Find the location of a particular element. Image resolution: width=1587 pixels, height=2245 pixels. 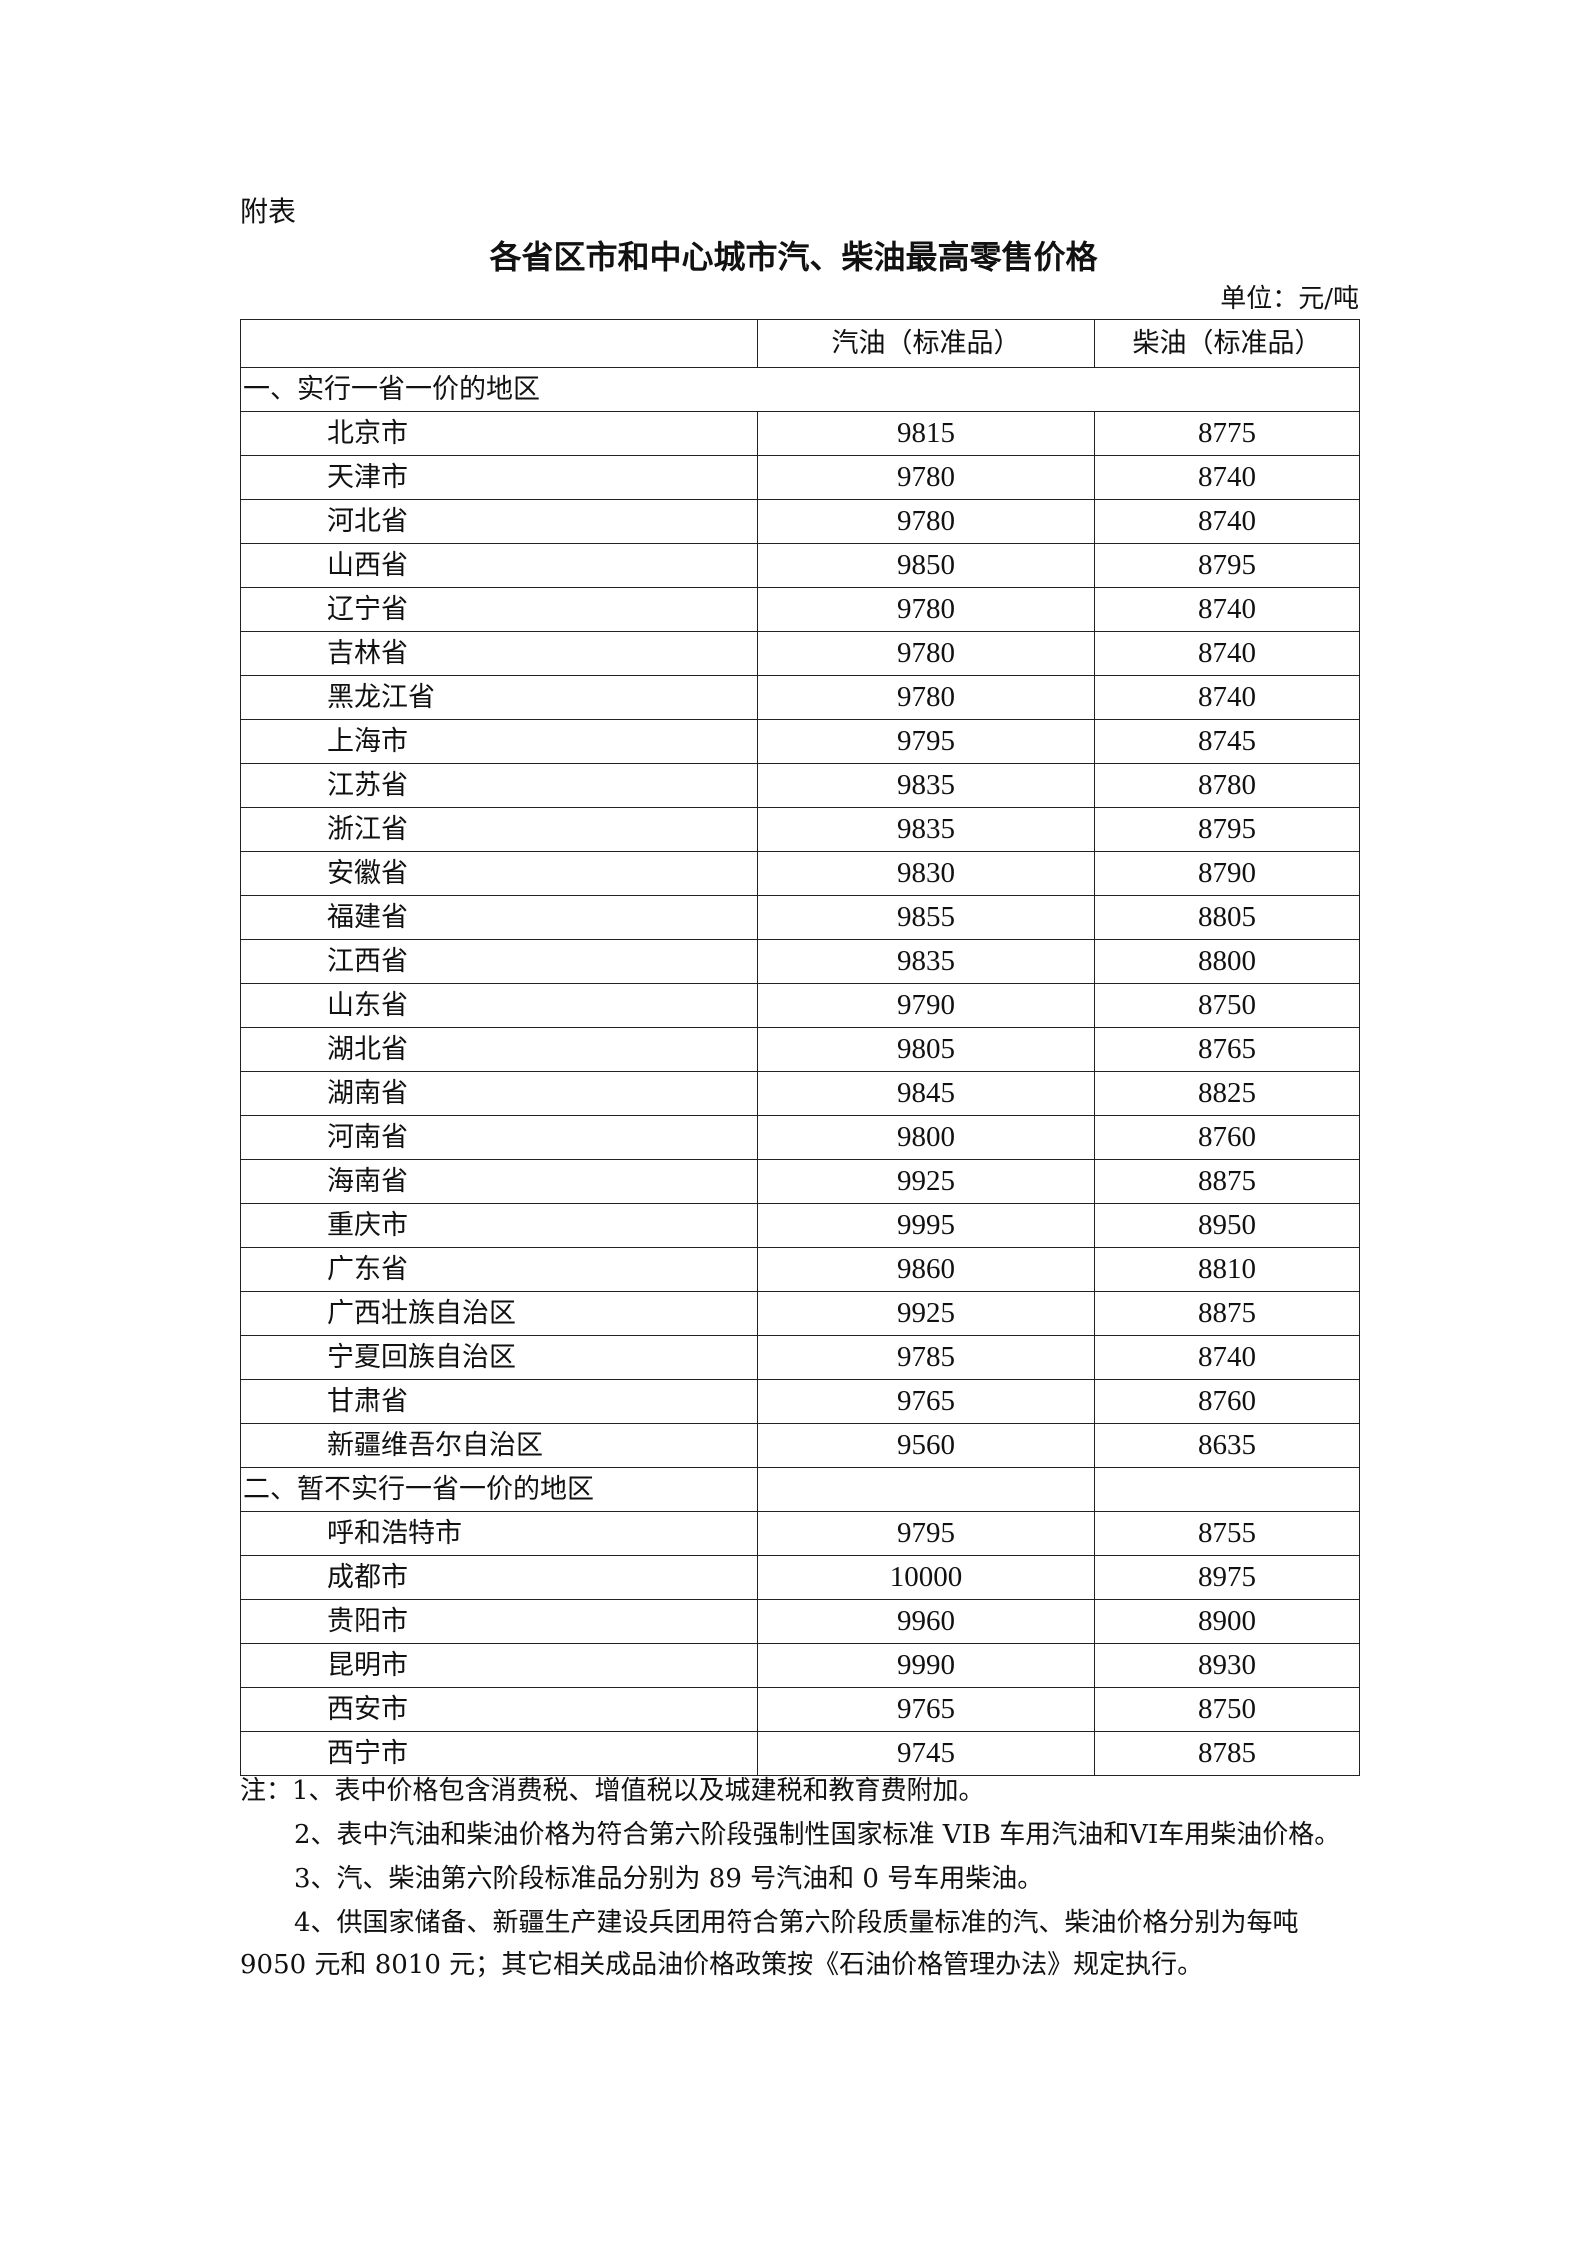

gasoline-price-cell: 9860 is located at coordinates (926, 1269).